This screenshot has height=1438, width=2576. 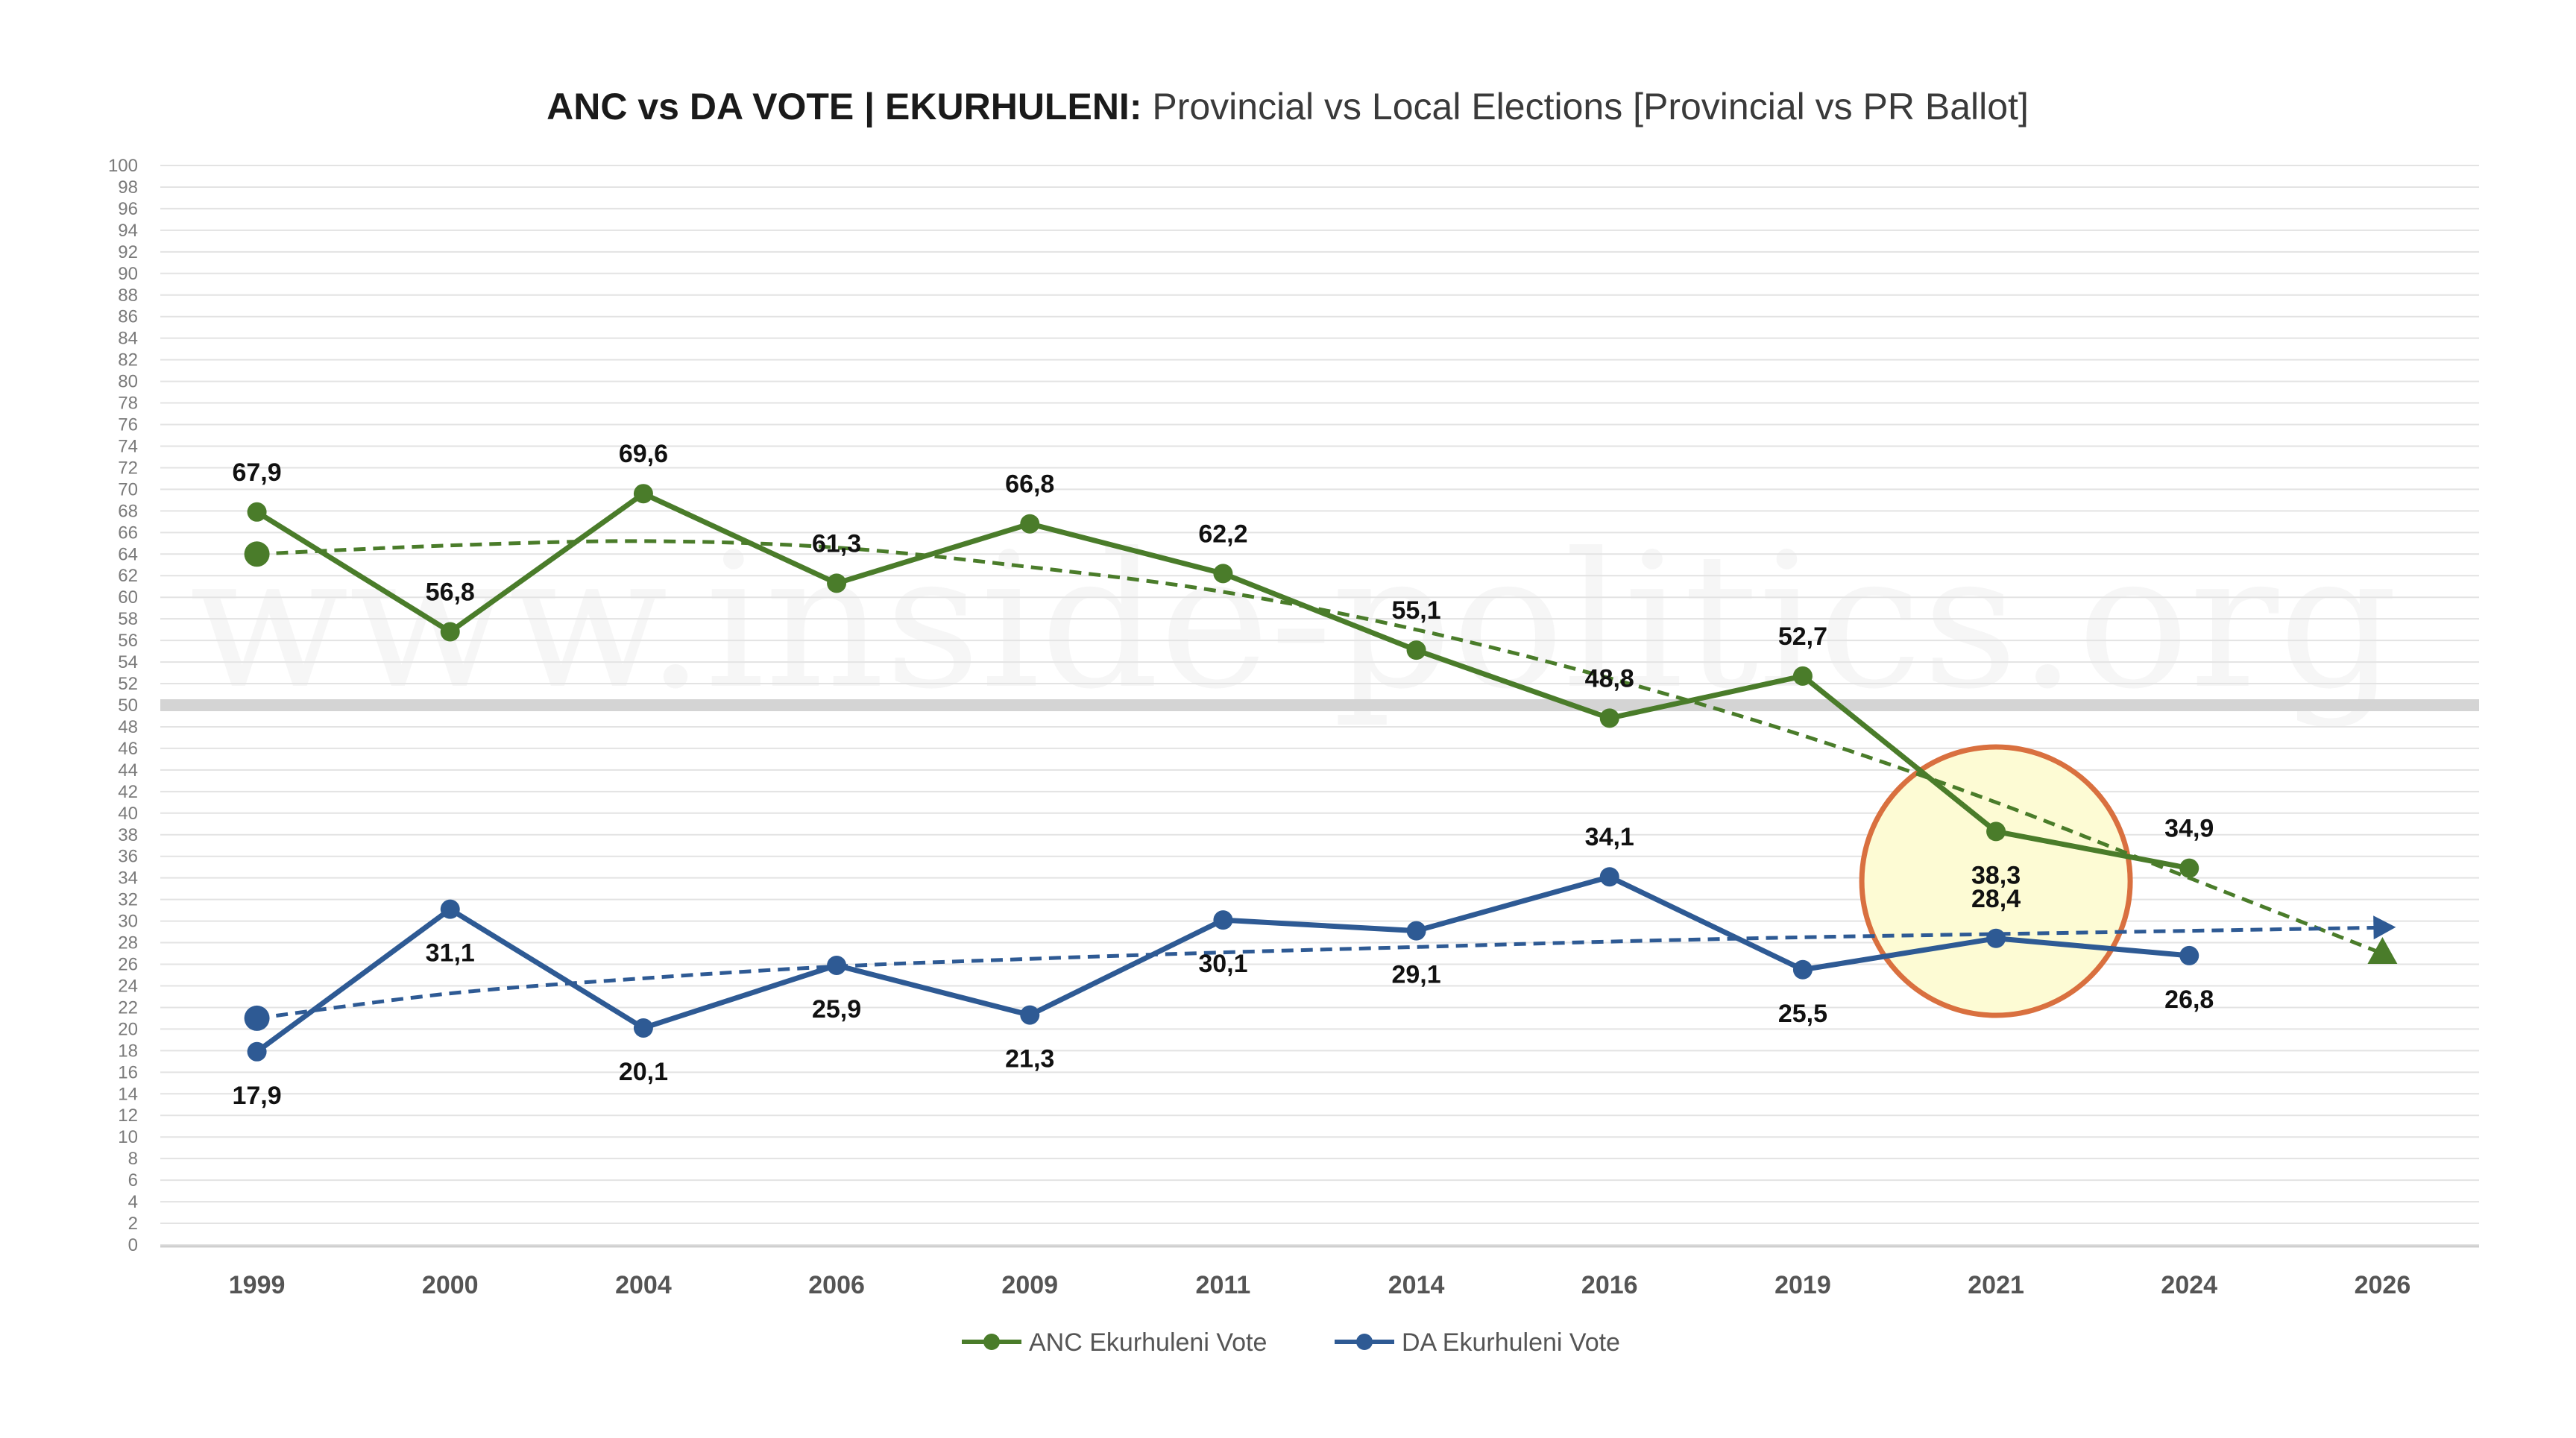 What do you see at coordinates (1996, 938) in the screenshot?
I see `series-1-point-2021` at bounding box center [1996, 938].